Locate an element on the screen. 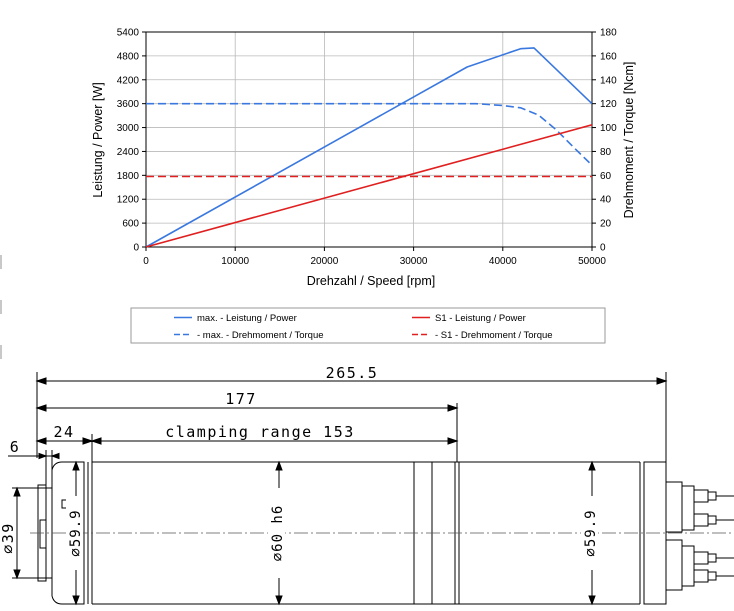 The height and width of the screenshot is (611, 734). dimension-177-label: 177 is located at coordinates (241, 399).